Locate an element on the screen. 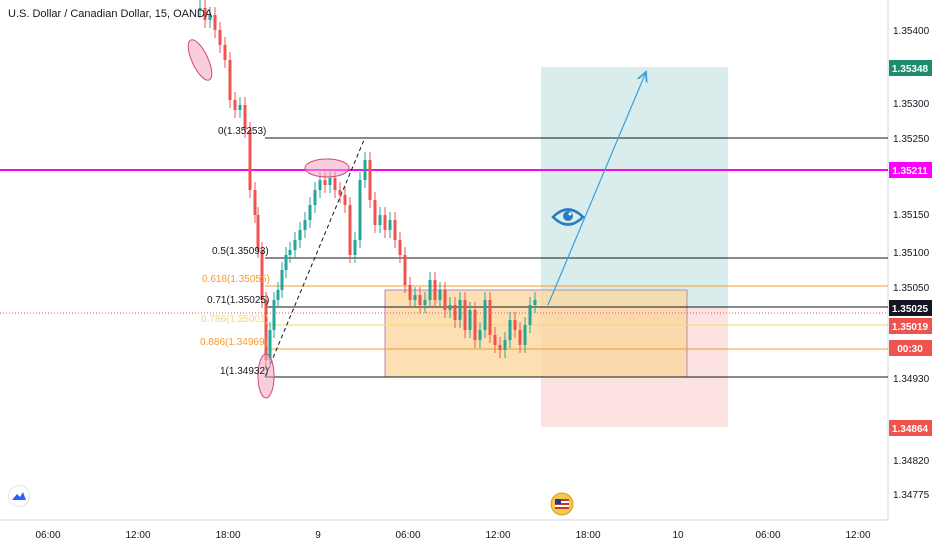 This screenshot has width=932, height=550. fib-level-label: 0.886(1.34969) is located at coordinates (234, 342).